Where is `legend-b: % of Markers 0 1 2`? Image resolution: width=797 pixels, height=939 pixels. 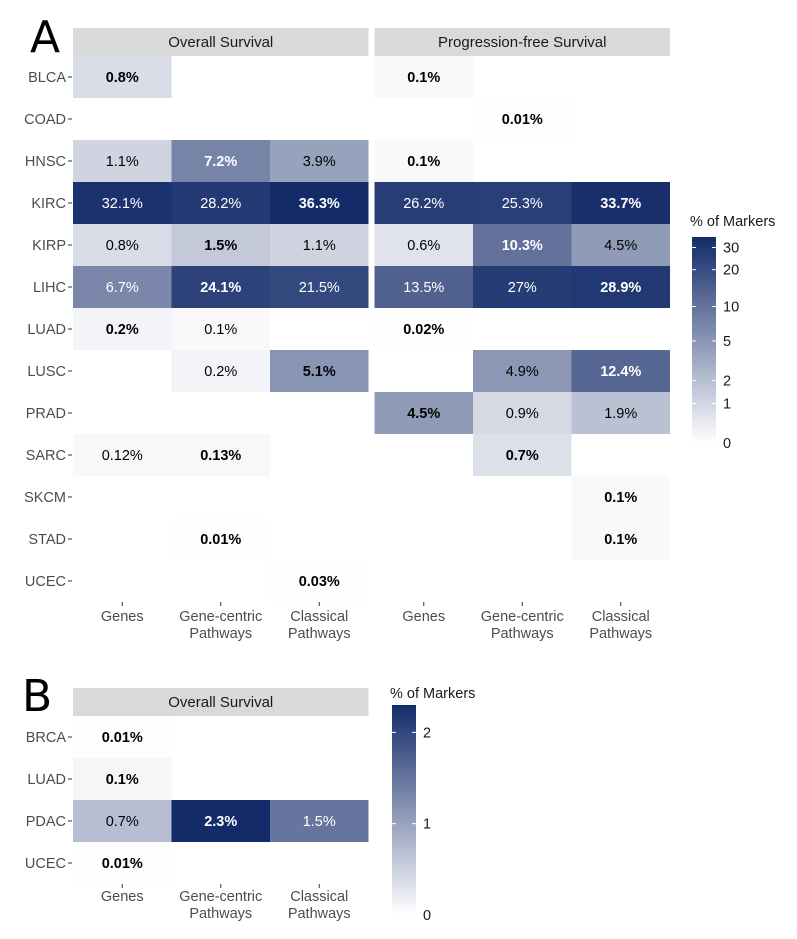 legend-b: % of Markers 0 1 2 is located at coordinates (432, 805).